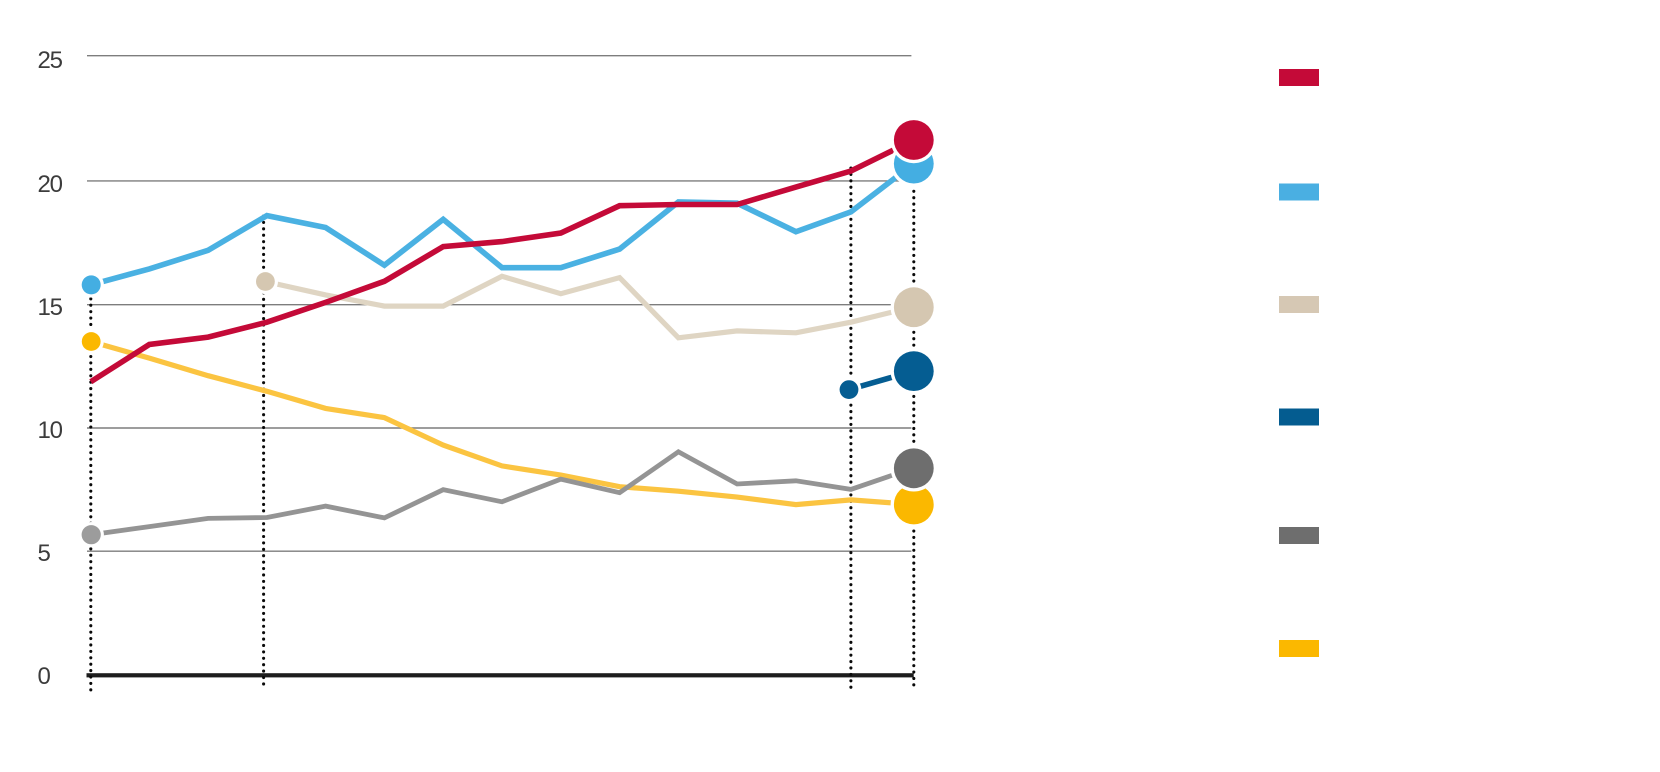 Image resolution: width=1660 pixels, height=772 pixels. Describe the element at coordinates (50, 60) in the screenshot. I see `svg-text: 25` at that location.